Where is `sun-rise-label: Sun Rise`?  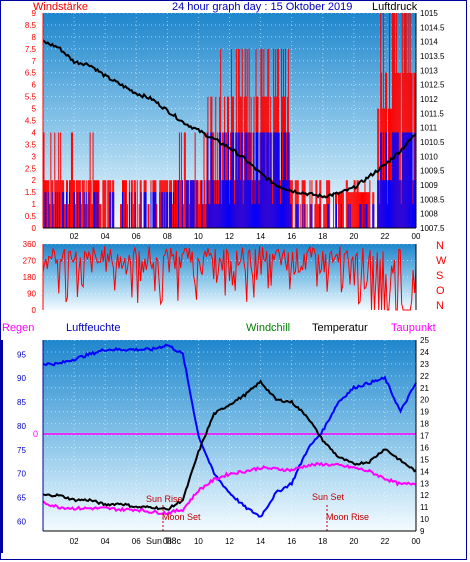
sun-rise-label: Sun Rise is located at coordinates (164, 499).